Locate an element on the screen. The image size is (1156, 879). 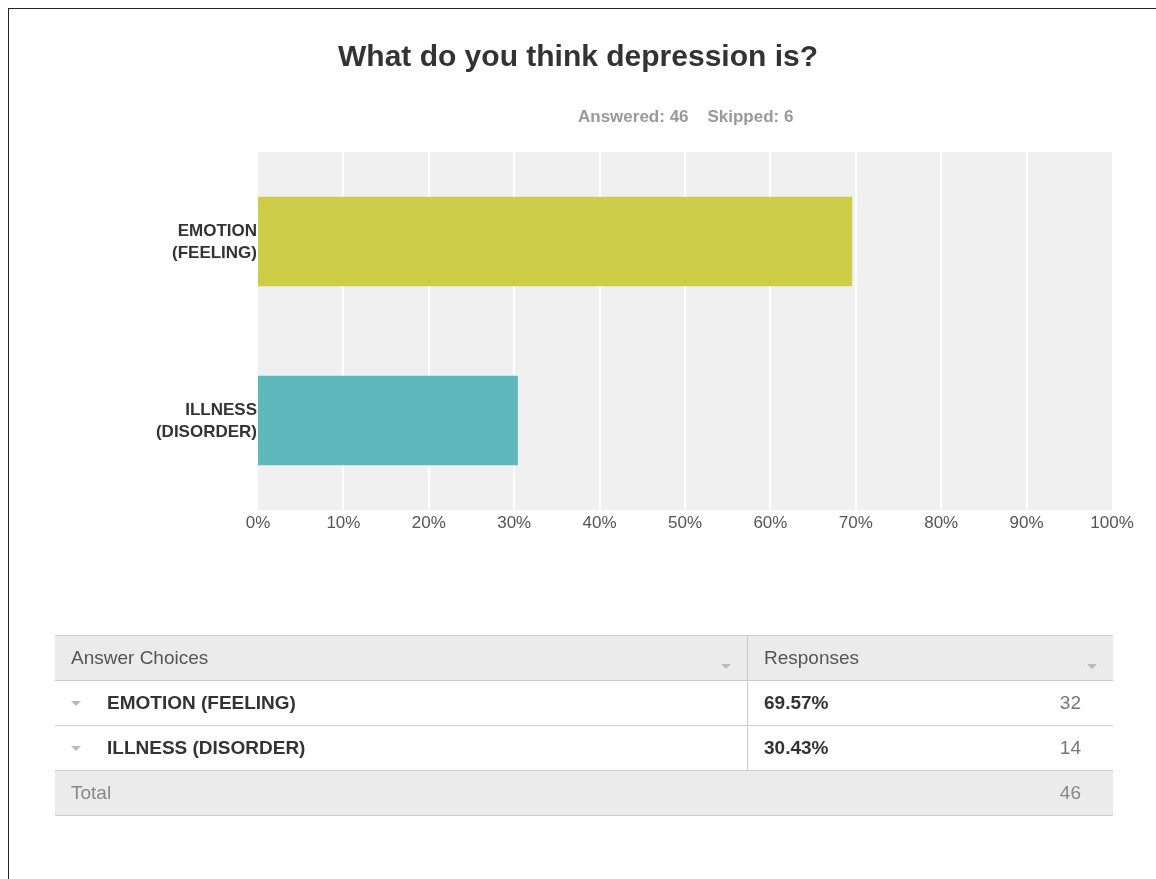
x-tick-label: 100% is located at coordinates (1112, 522).